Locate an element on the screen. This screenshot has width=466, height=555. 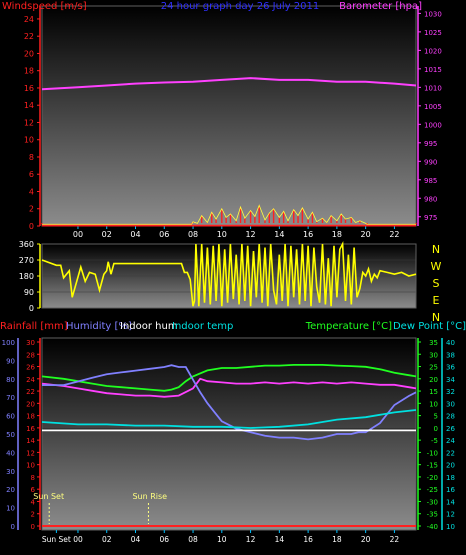
temp-tick-label: -15 is located at coordinates (432, 466).